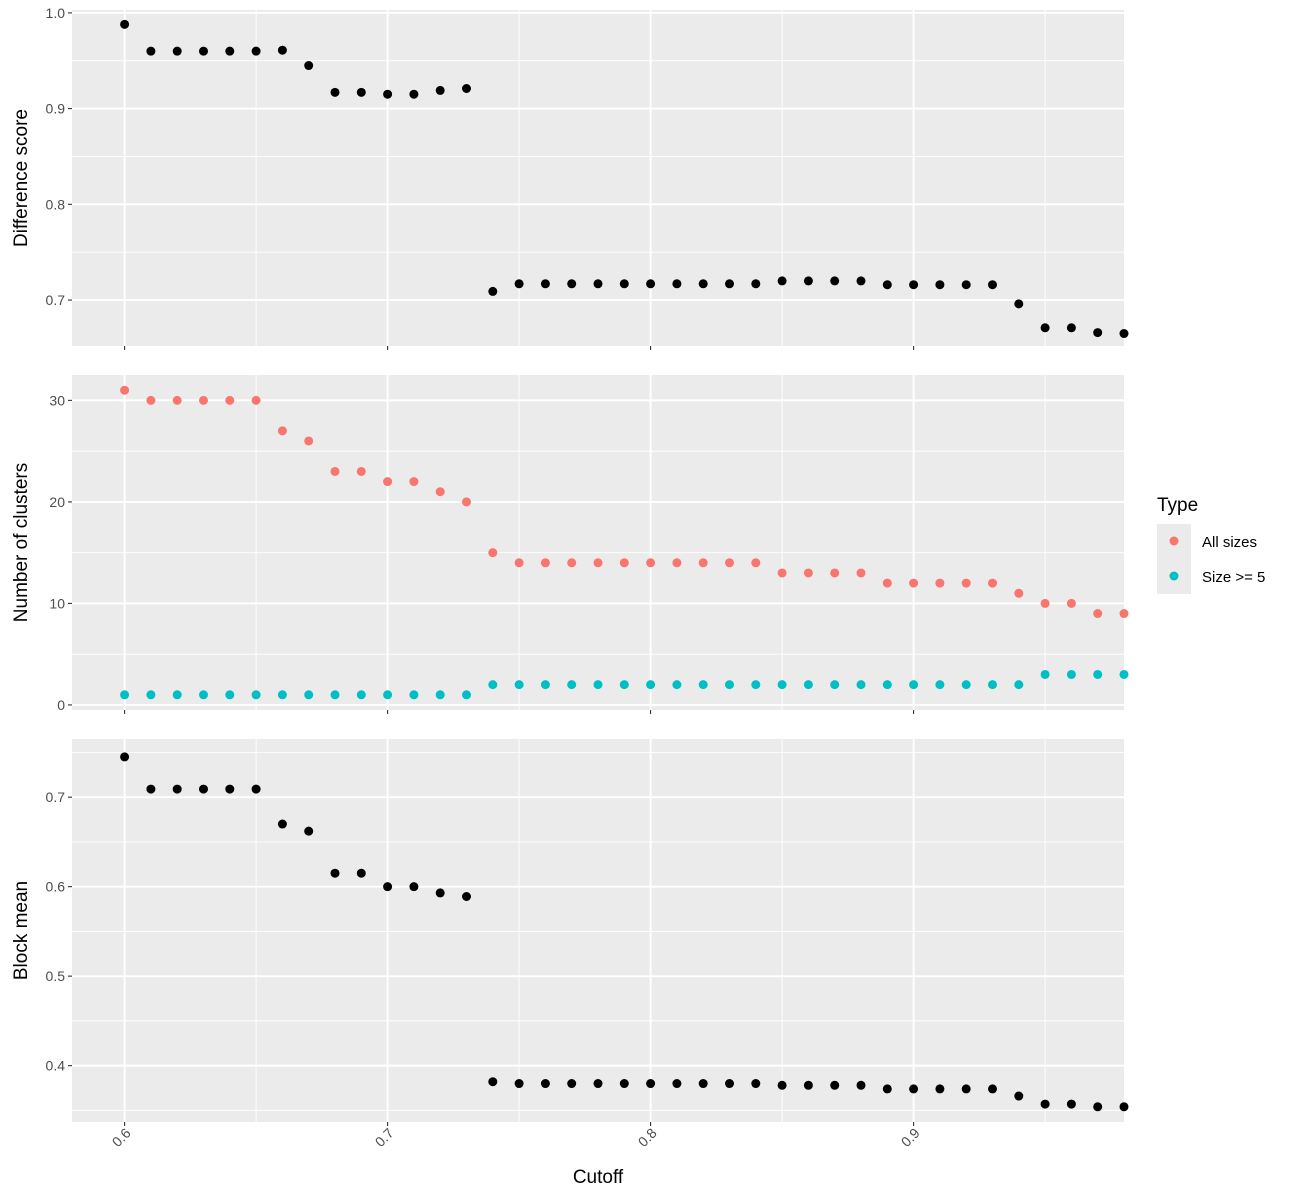 The width and height of the screenshot is (1300, 1200). Describe the element at coordinates (57, 603) in the screenshot. I see `y-tick-label: 10` at that location.